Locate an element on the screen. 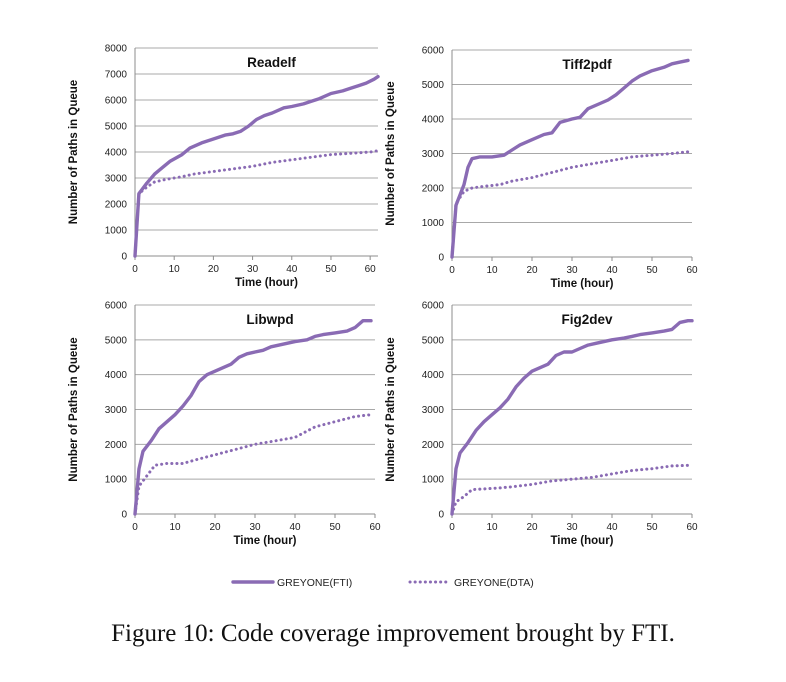  y-tick-label: 8000 is located at coordinates (116, 49).